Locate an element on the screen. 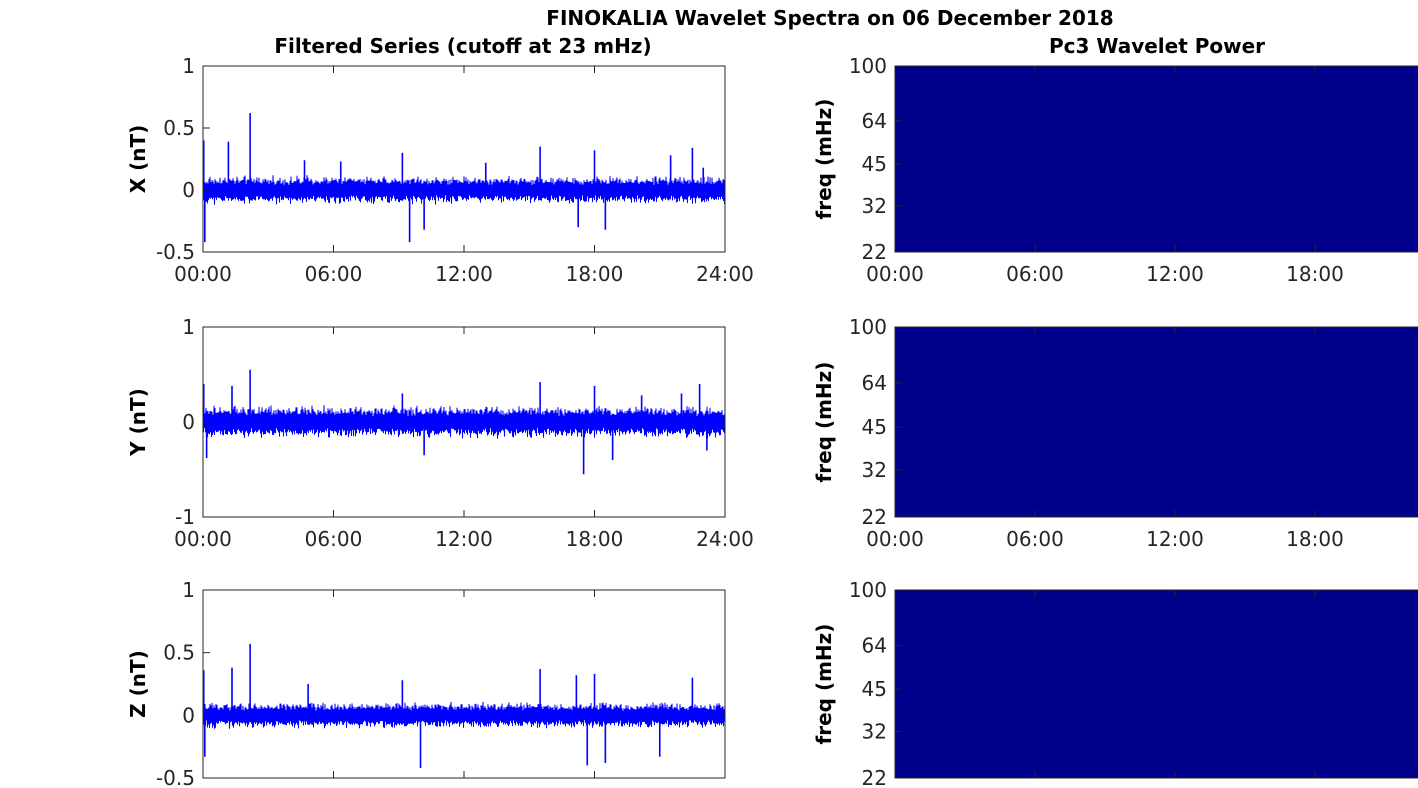 This screenshot has width=1418, height=788. x-wavelet-plot-area is located at coordinates (1156, 159).